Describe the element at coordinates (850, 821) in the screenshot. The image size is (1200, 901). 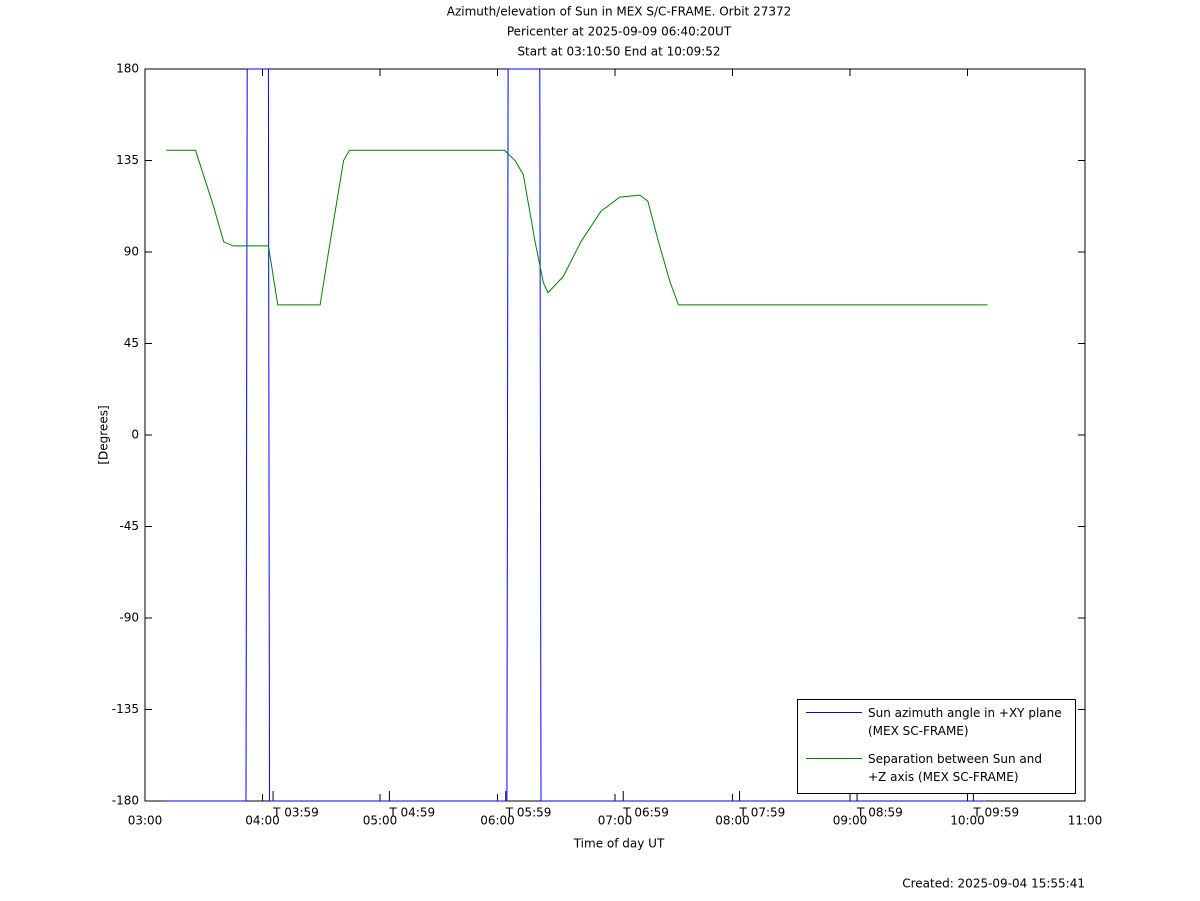
I see `x-tick-label: 09:00` at that location.